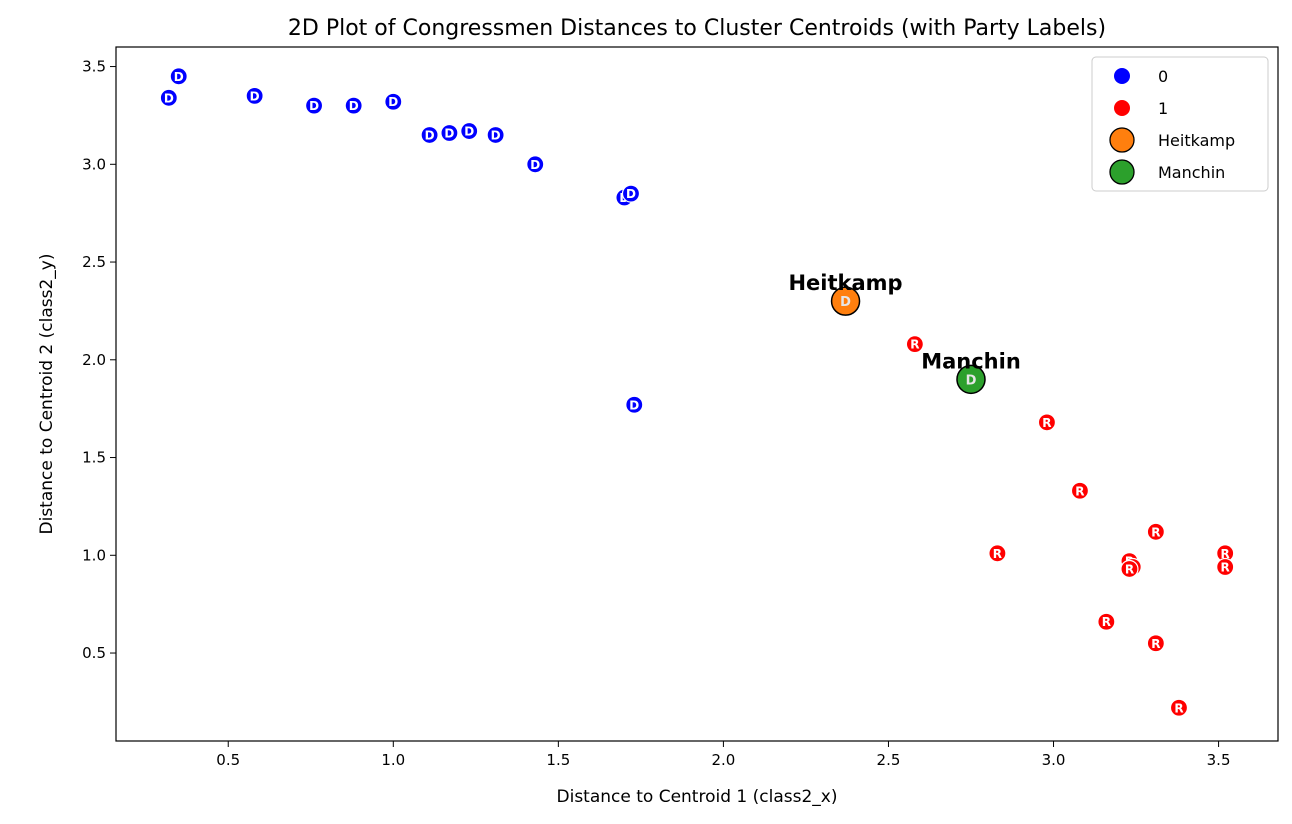  I want to click on x-tick-label: 3.0, so click(1054, 760).